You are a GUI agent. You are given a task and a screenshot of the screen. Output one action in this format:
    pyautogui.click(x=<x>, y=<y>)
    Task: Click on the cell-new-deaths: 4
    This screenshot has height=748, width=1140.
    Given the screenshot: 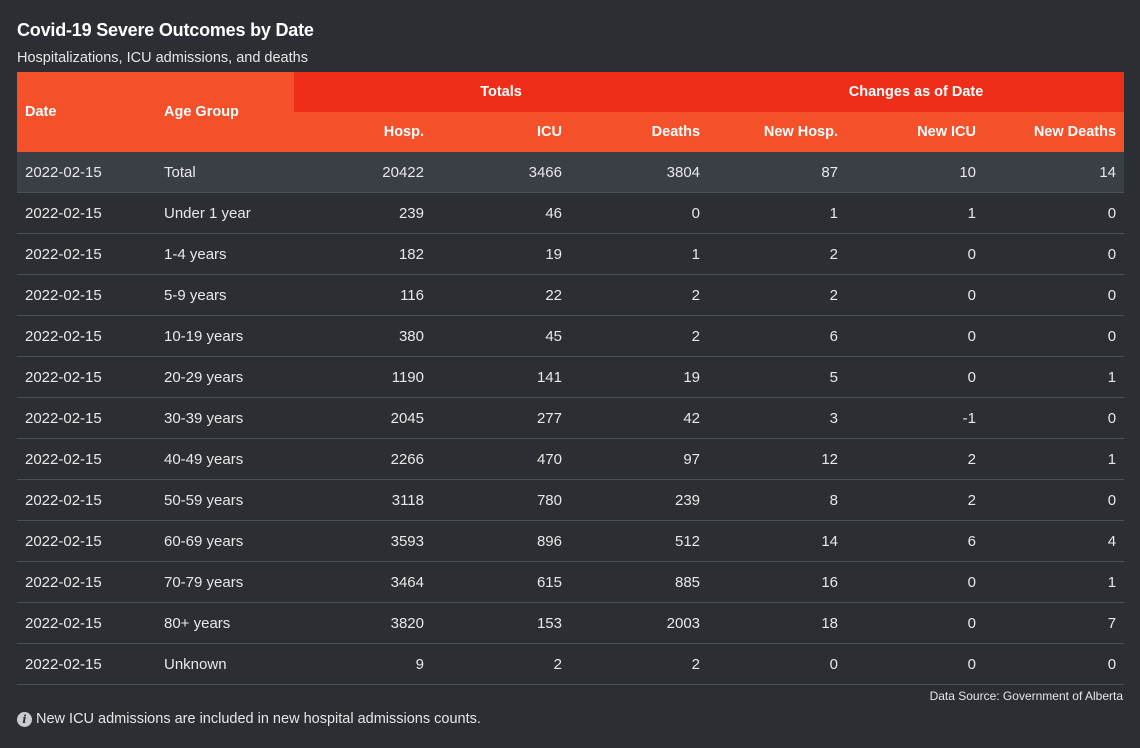 What is the action you would take?
    pyautogui.click(x=1054, y=541)
    